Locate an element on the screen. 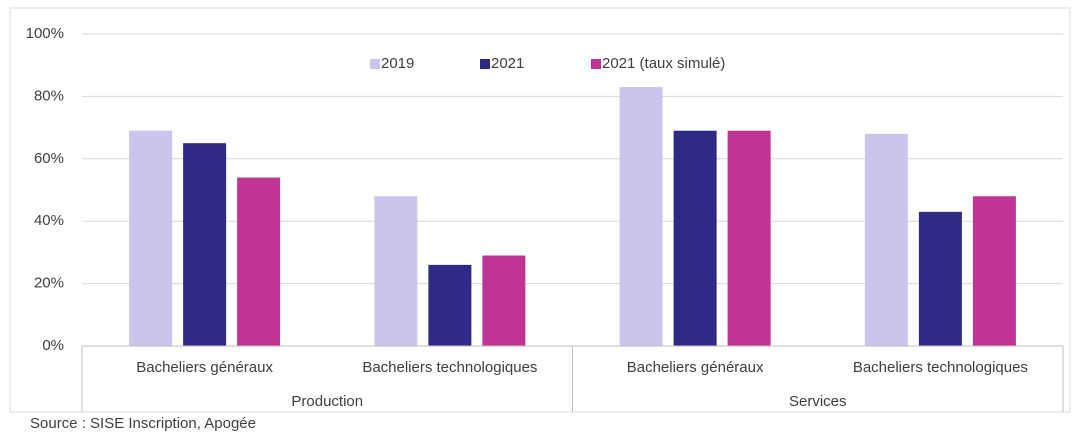 This screenshot has height=432, width=1078. y-tick-label: 80% is located at coordinates (49, 95).